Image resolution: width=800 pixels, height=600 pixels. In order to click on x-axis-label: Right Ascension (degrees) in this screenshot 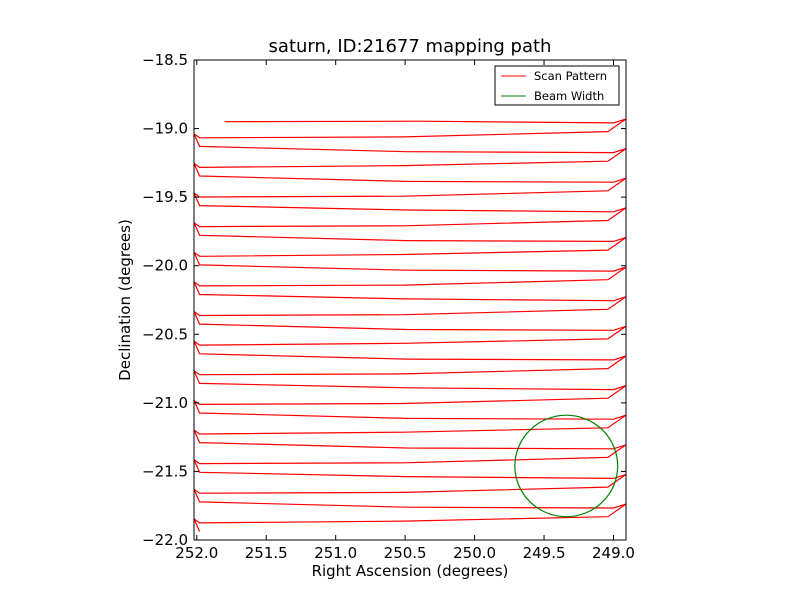, I will do `click(410, 571)`.